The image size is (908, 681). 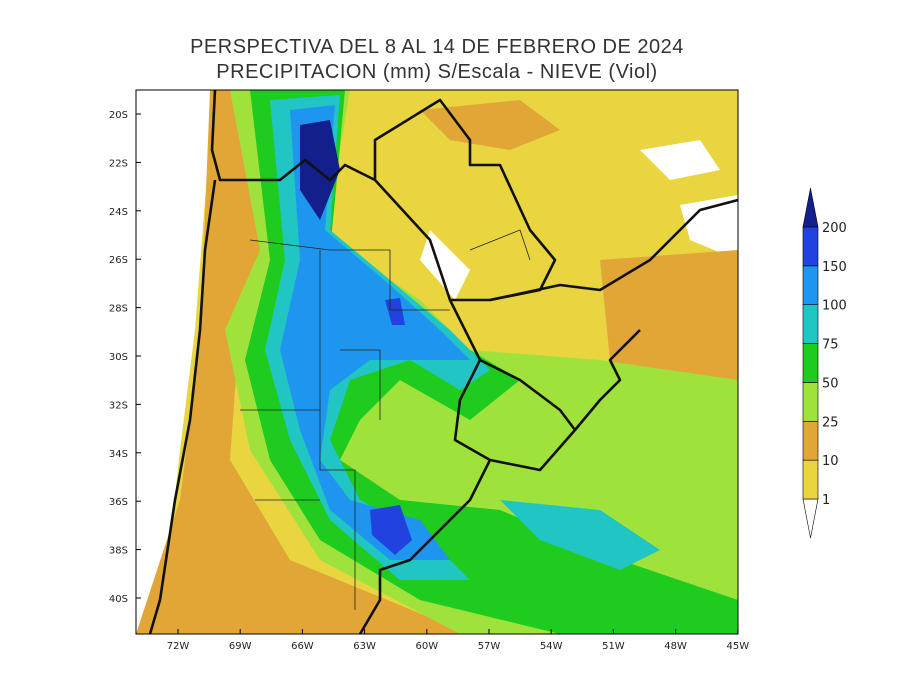 What do you see at coordinates (364, 646) in the screenshot?
I see `lon-label: 63W` at bounding box center [364, 646].